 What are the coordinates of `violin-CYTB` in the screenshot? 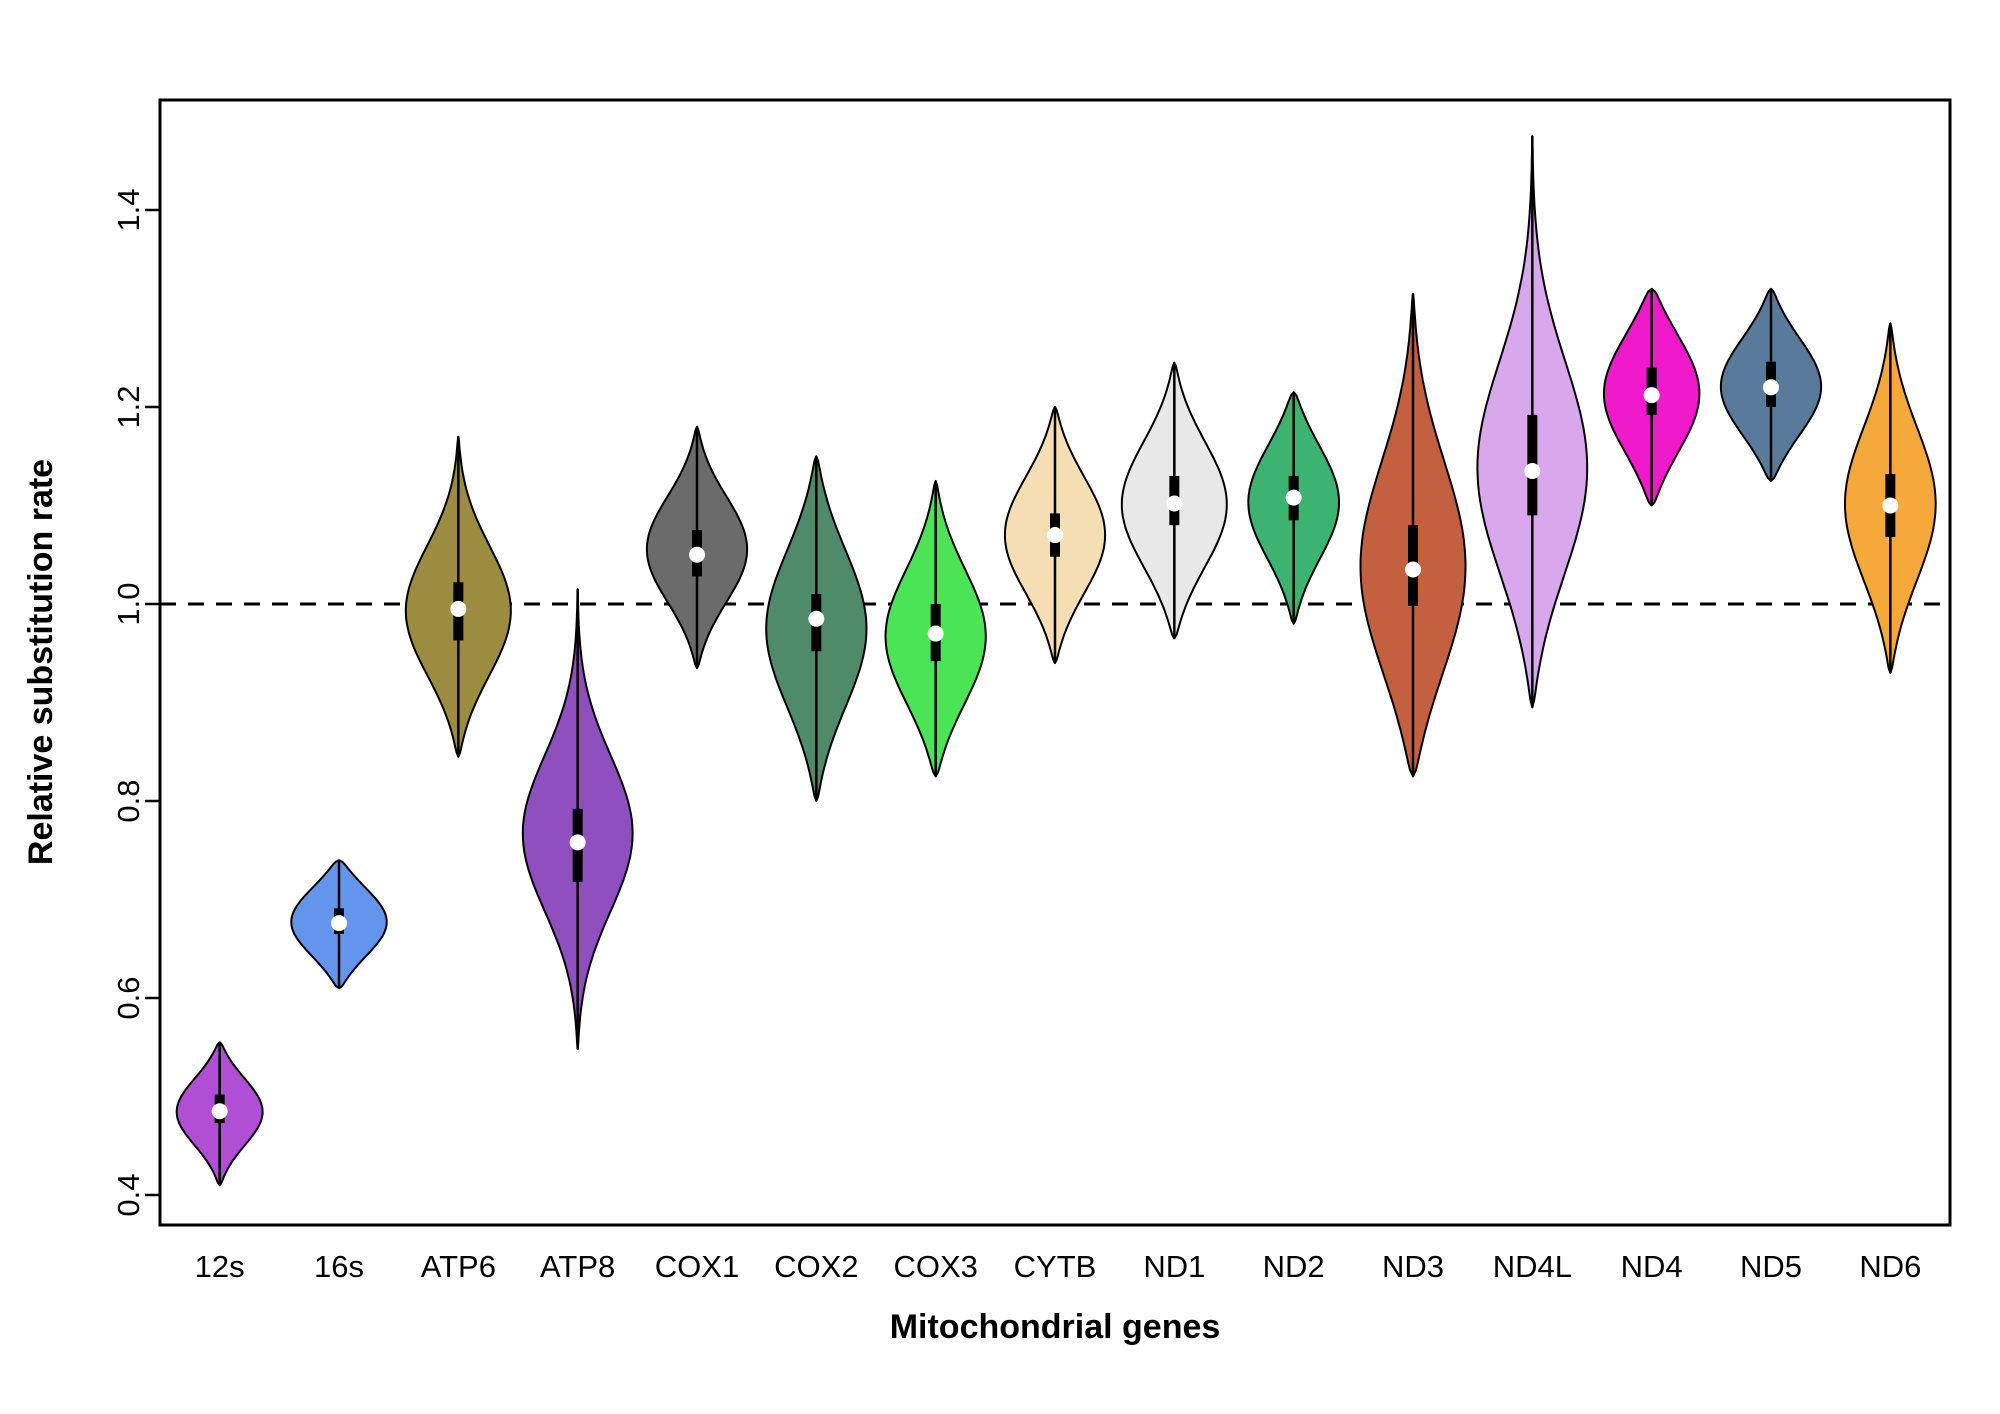 It's located at (1055, 535).